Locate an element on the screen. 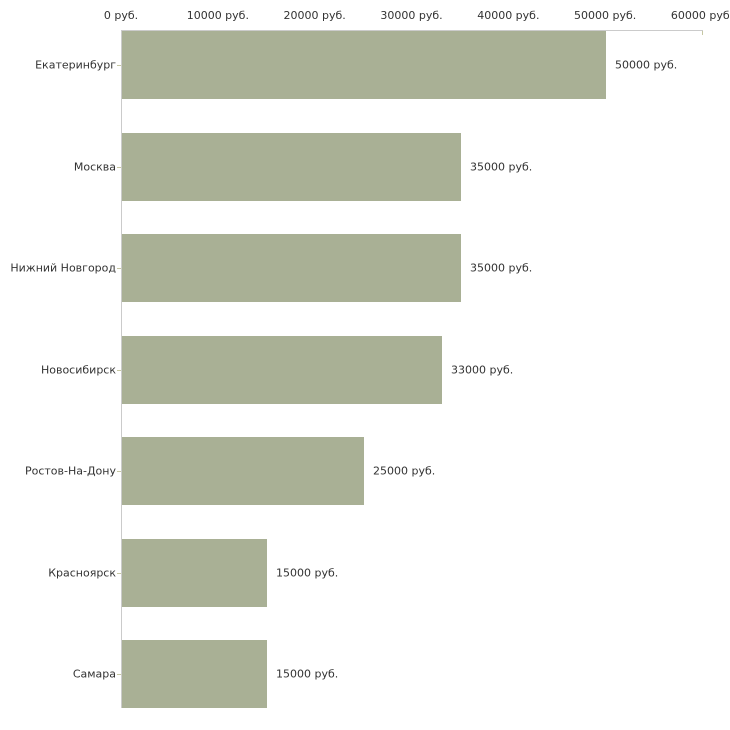 The height and width of the screenshot is (730, 730). category-label: Новосибирск is located at coordinates (78, 370).